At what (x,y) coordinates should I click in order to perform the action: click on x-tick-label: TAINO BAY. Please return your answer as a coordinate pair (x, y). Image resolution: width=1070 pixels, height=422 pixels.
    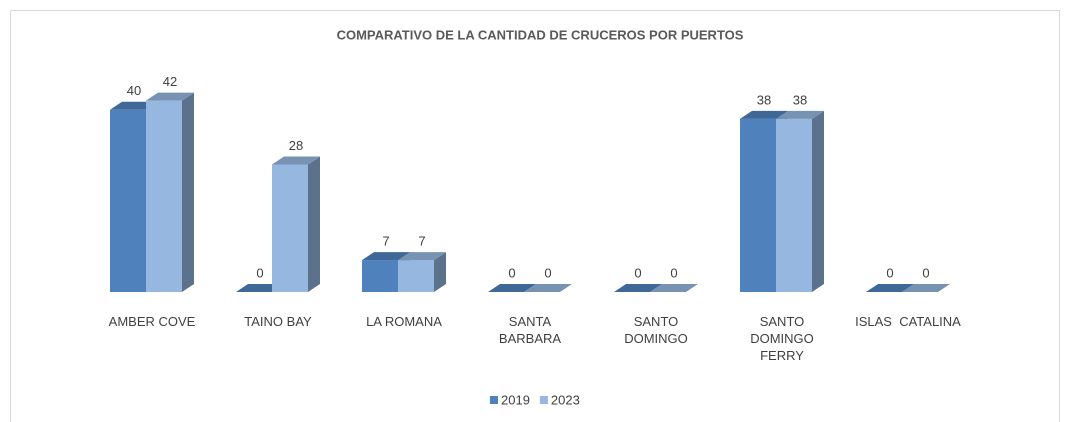
    Looking at the image, I should click on (278, 321).